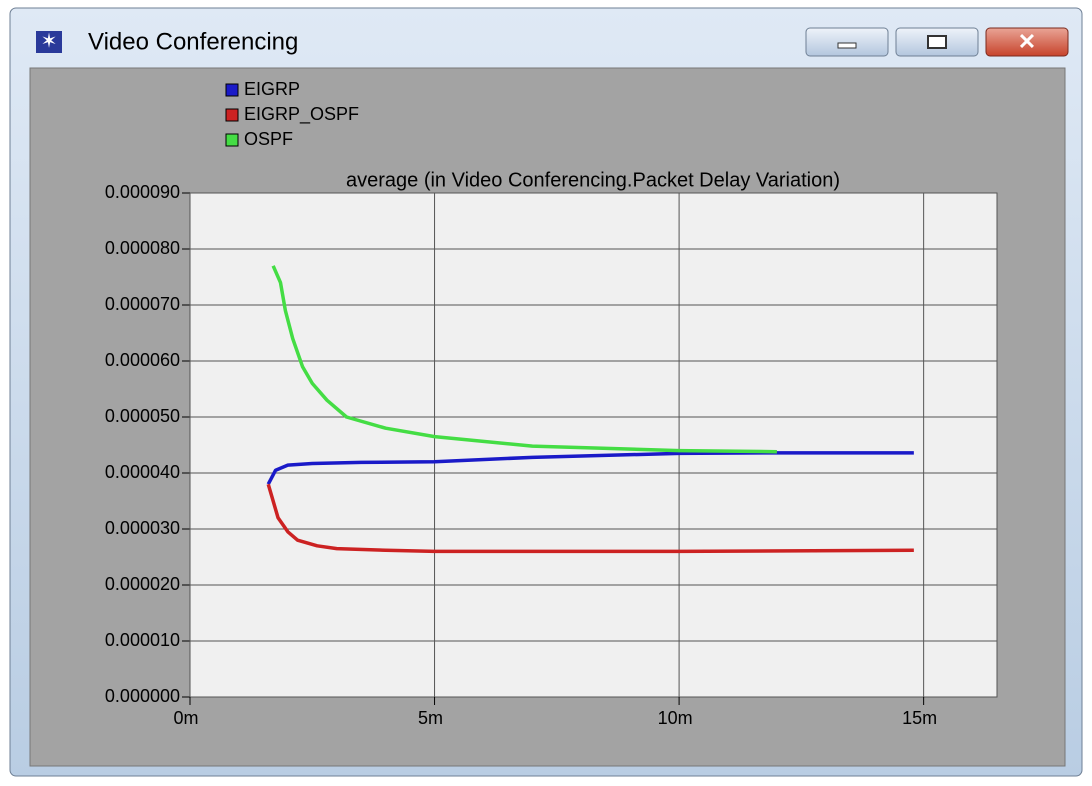 The width and height of the screenshot is (1092, 786). I want to click on y-tick-label: 0.000030, so click(142, 528).